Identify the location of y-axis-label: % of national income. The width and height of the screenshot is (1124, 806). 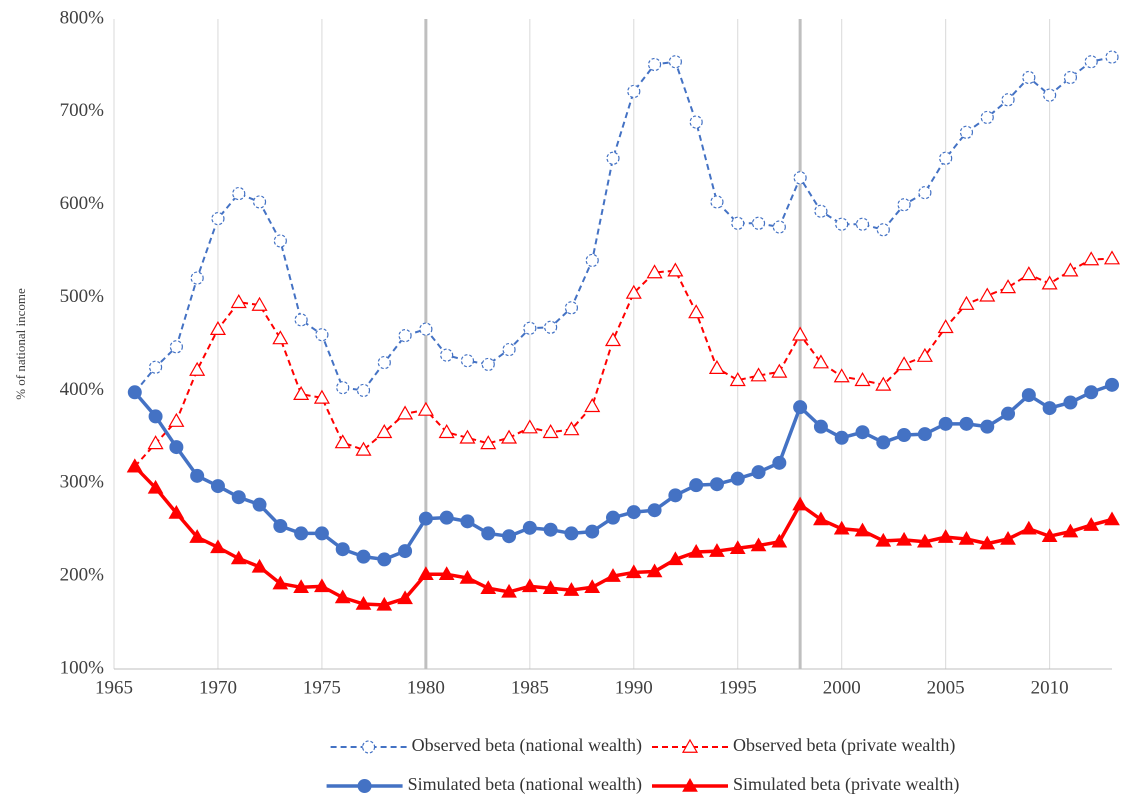
(20, 344).